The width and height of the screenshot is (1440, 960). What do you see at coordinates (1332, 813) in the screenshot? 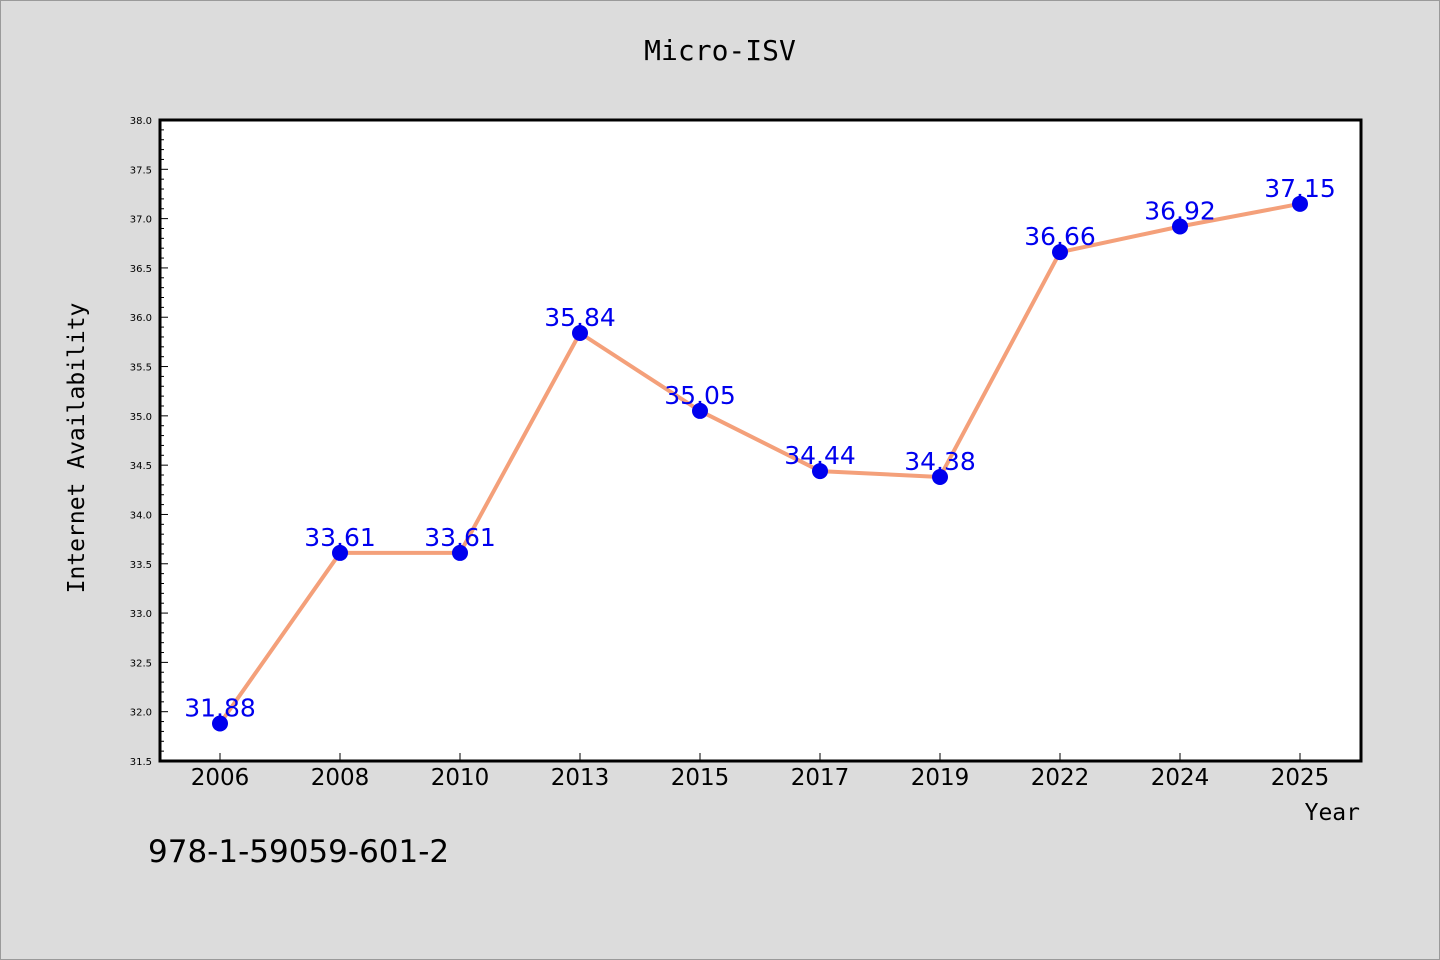
I see `x-axis-label: Year` at bounding box center [1332, 813].